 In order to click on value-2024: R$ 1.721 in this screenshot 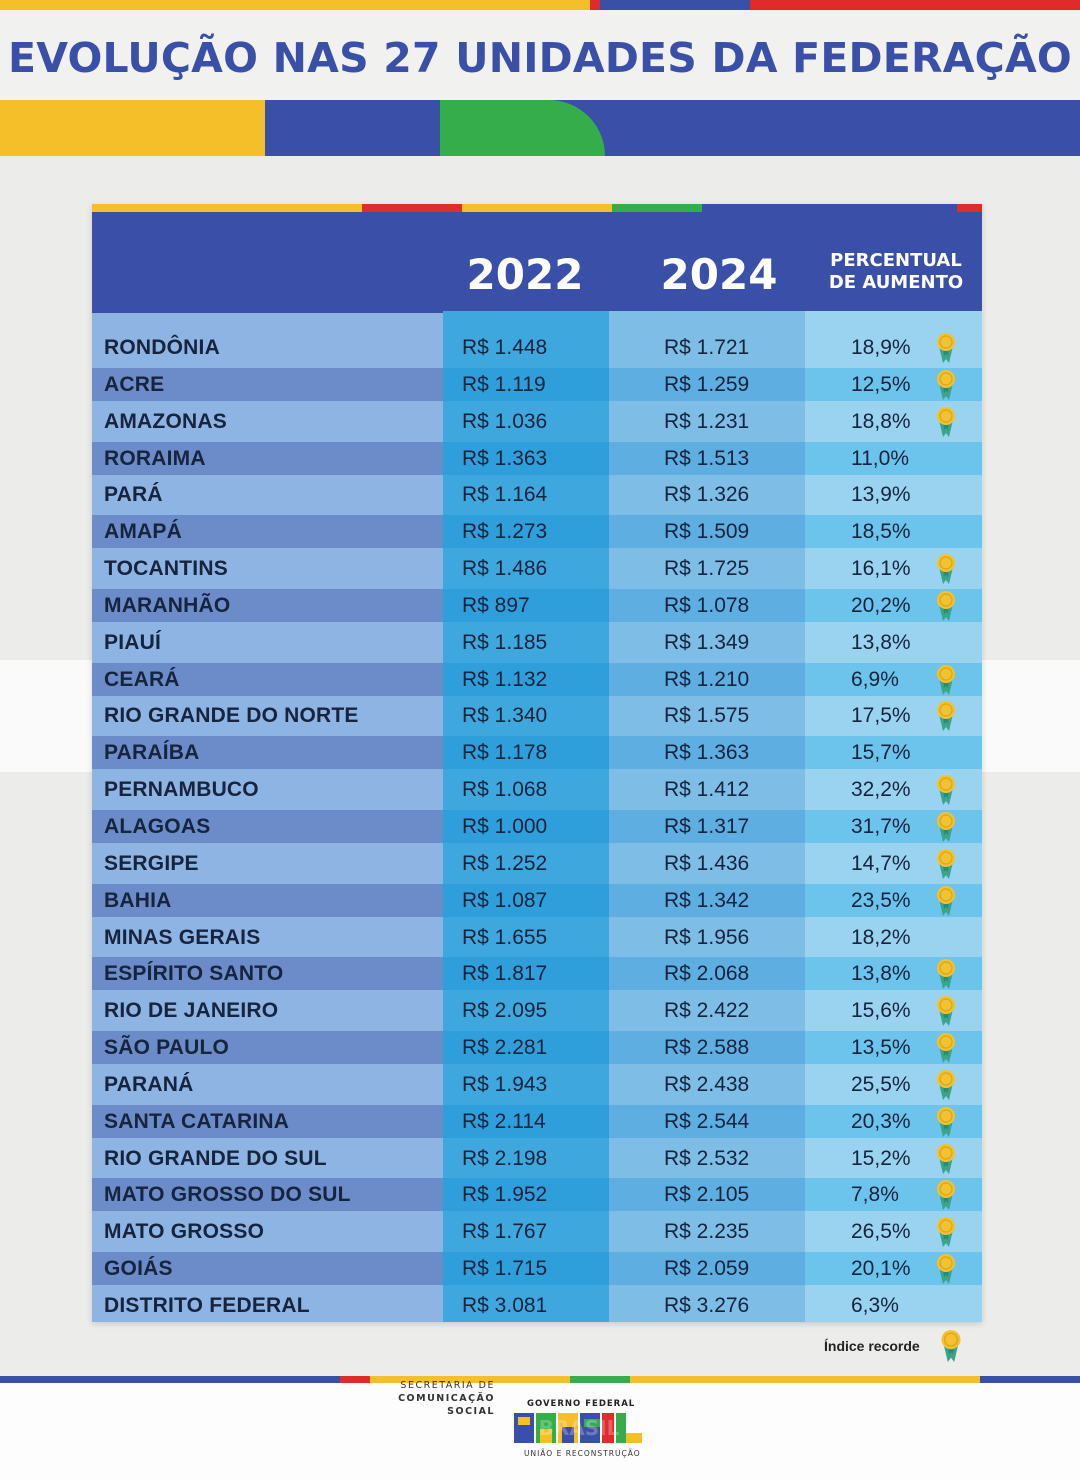, I will do `click(707, 347)`.